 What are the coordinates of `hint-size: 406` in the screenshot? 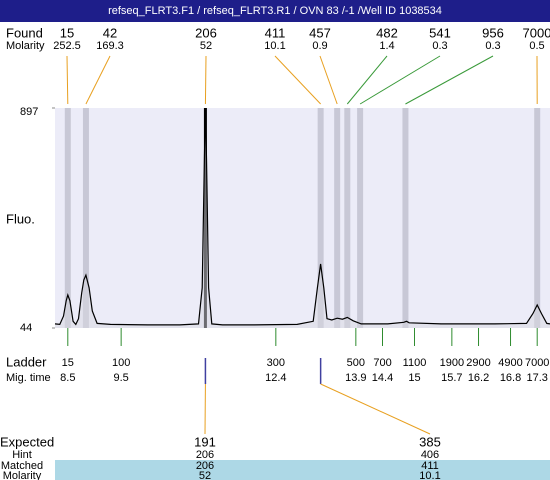 It's located at (430, 455).